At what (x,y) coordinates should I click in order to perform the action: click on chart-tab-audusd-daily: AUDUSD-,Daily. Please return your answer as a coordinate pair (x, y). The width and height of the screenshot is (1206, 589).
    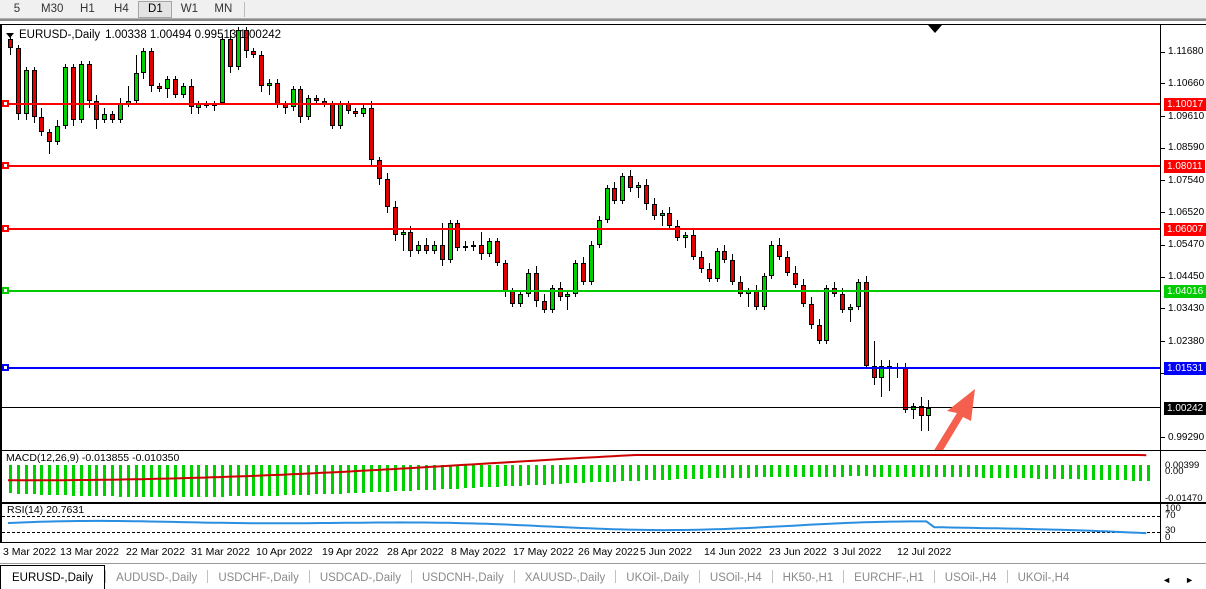
    Looking at the image, I should click on (157, 578).